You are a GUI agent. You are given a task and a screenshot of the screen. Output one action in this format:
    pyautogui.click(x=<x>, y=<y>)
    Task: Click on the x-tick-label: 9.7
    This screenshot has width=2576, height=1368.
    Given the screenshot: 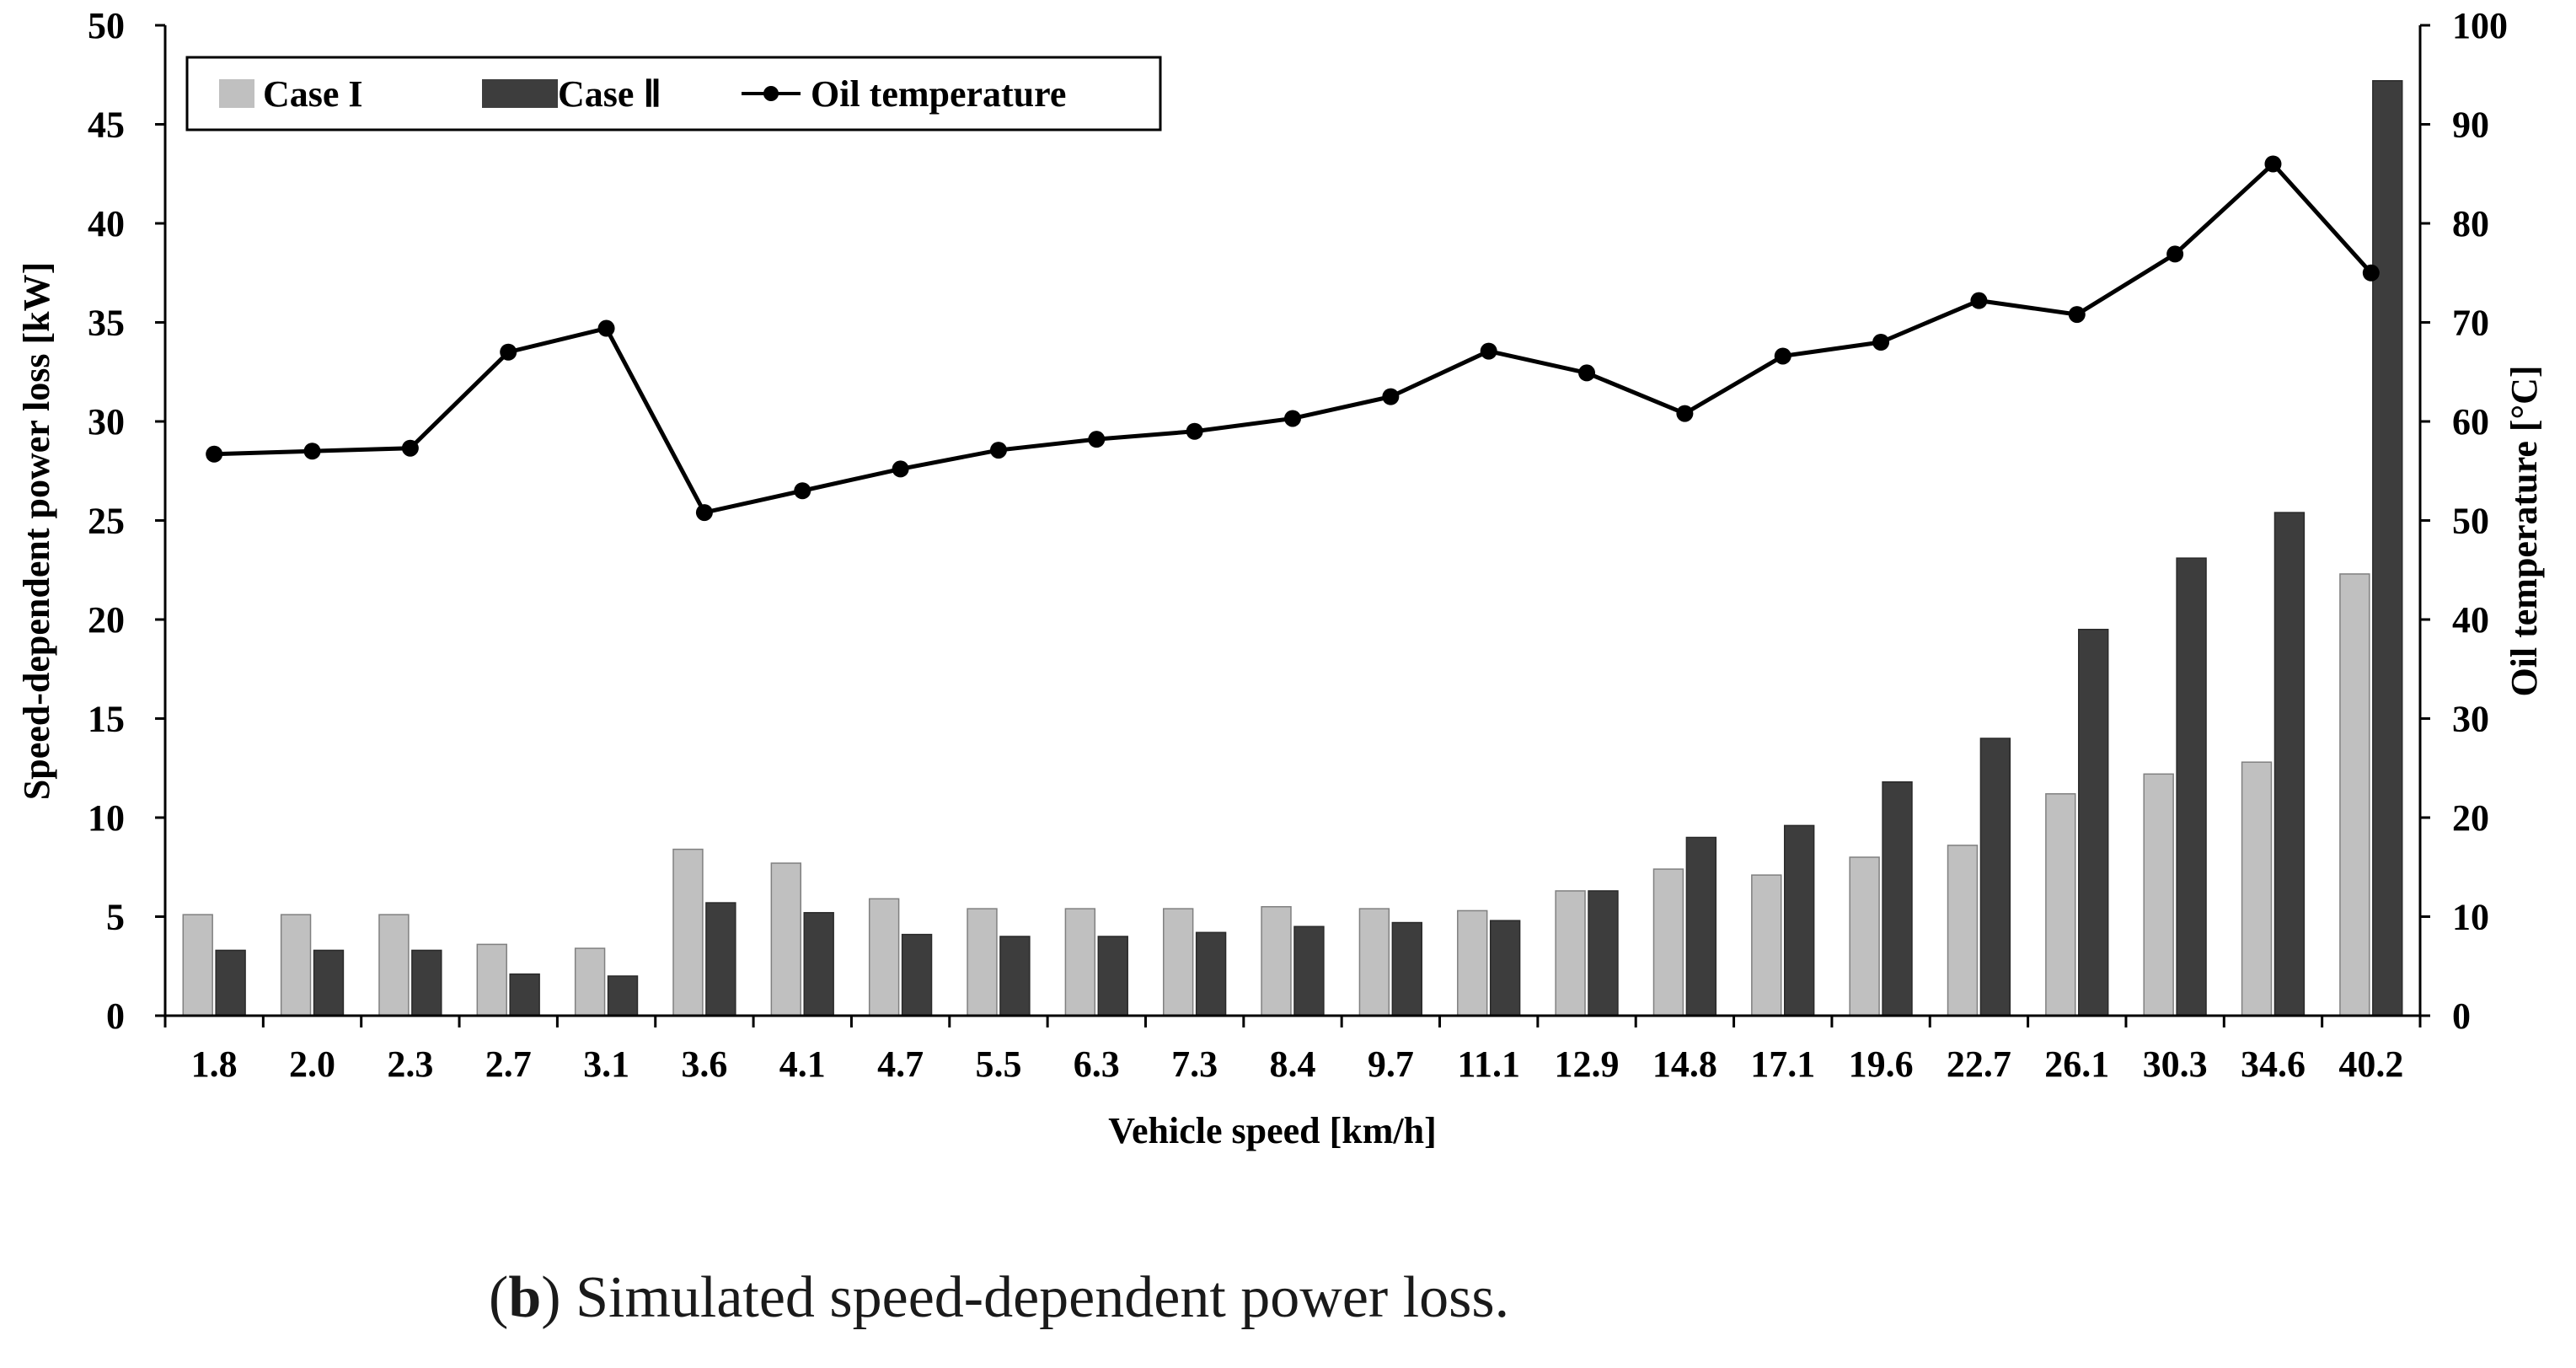 What is the action you would take?
    pyautogui.click(x=1391, y=1064)
    